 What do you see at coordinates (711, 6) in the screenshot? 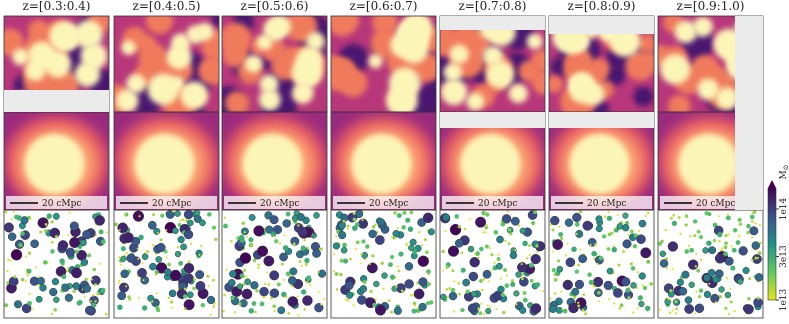
I see `column-title: z=[0.9:1.0)` at bounding box center [711, 6].